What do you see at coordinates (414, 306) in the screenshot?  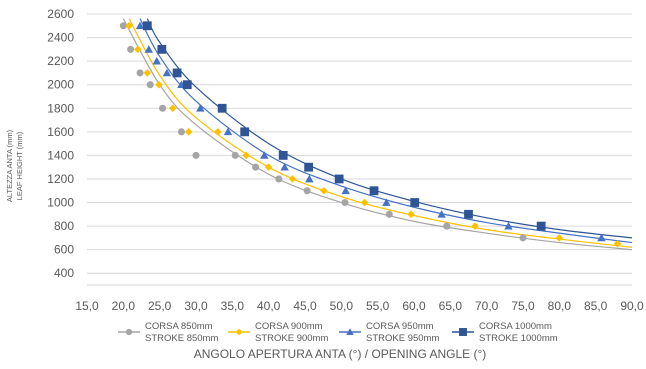 I see `x-tick-label: 60,0` at bounding box center [414, 306].